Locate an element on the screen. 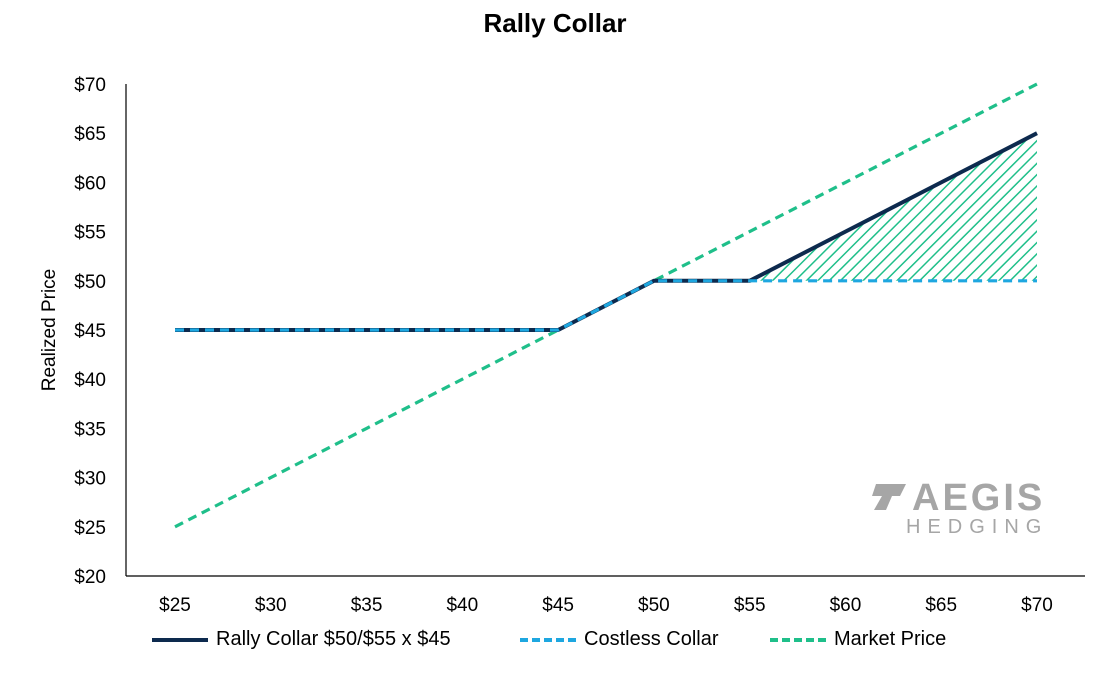 The height and width of the screenshot is (675, 1110). legend-item-market-price: Market Price is located at coordinates (858, 639).